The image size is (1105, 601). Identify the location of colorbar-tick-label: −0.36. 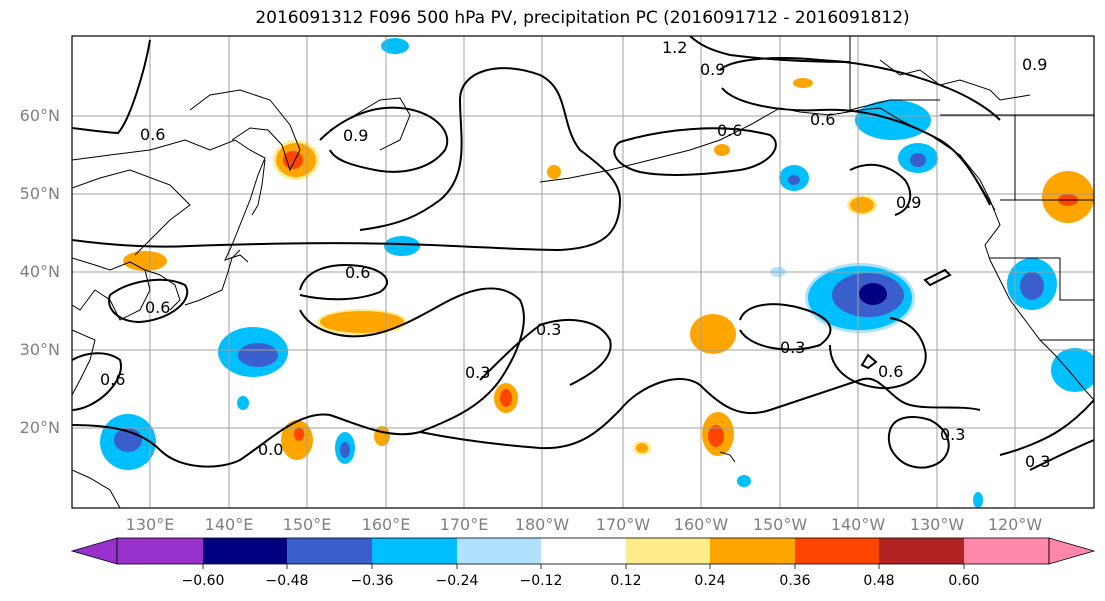
(372, 581).